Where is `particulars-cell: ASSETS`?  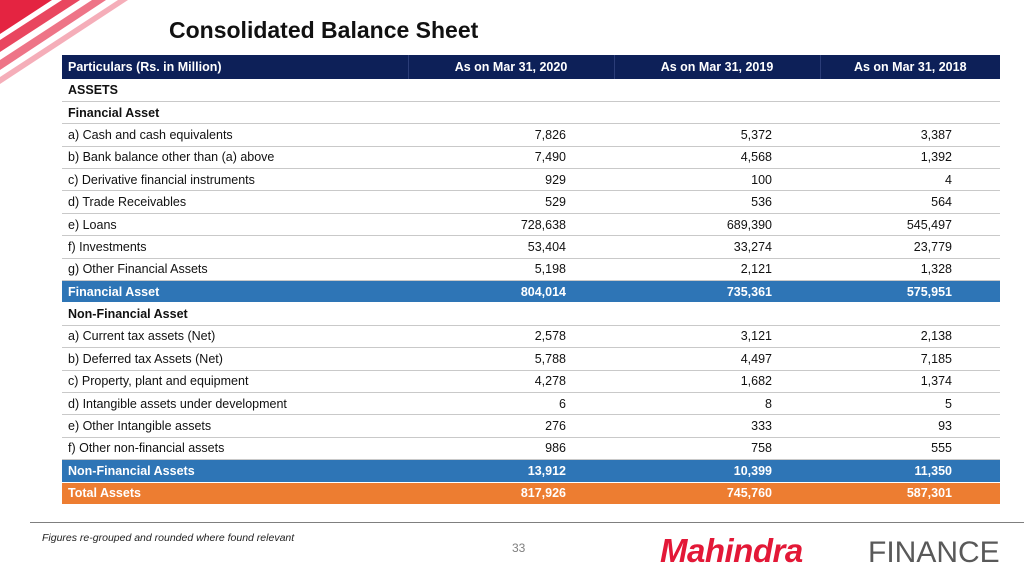
particulars-cell: ASSETS is located at coordinates (235, 90).